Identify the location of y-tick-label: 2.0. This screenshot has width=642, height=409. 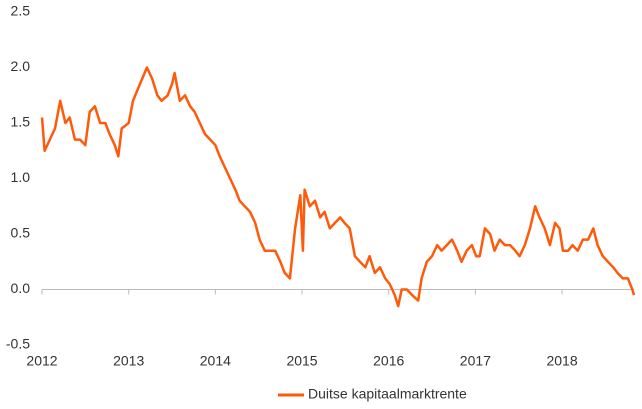
(21, 66).